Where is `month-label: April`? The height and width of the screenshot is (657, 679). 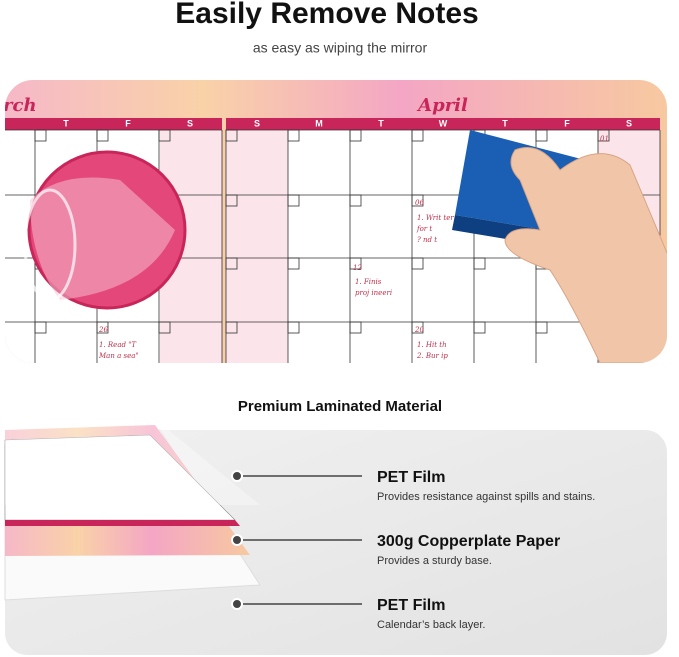 month-label: April is located at coordinates (442, 105).